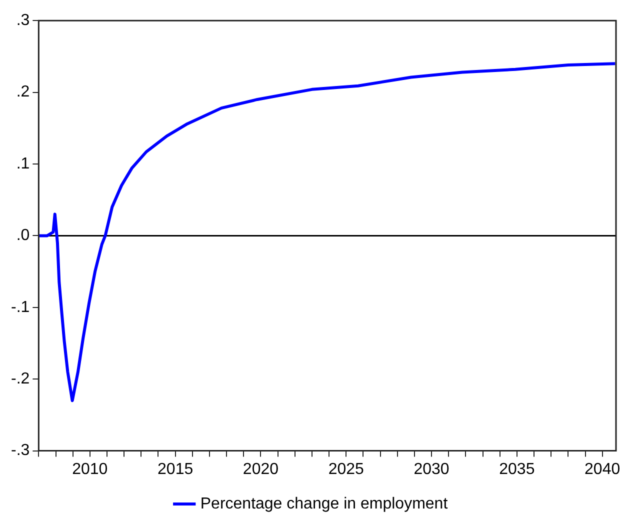  What do you see at coordinates (20, 379) in the screenshot?
I see `y-tick-label: -.2` at bounding box center [20, 379].